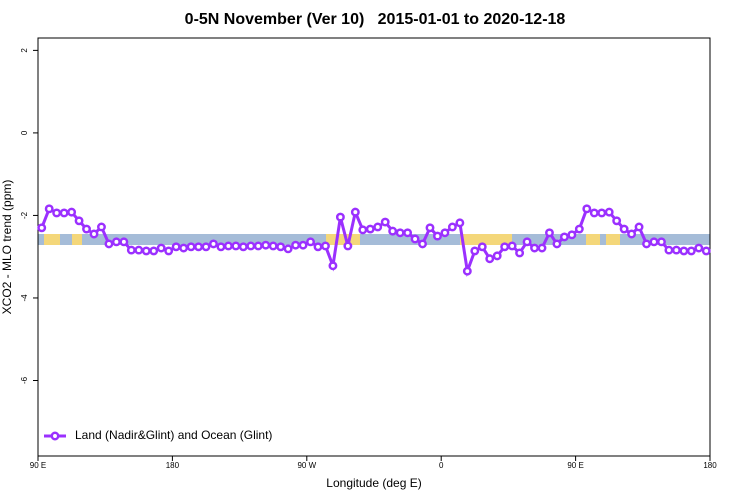  What do you see at coordinates (24, 215) in the screenshot?
I see `y-tick-label: -2` at bounding box center [24, 215].